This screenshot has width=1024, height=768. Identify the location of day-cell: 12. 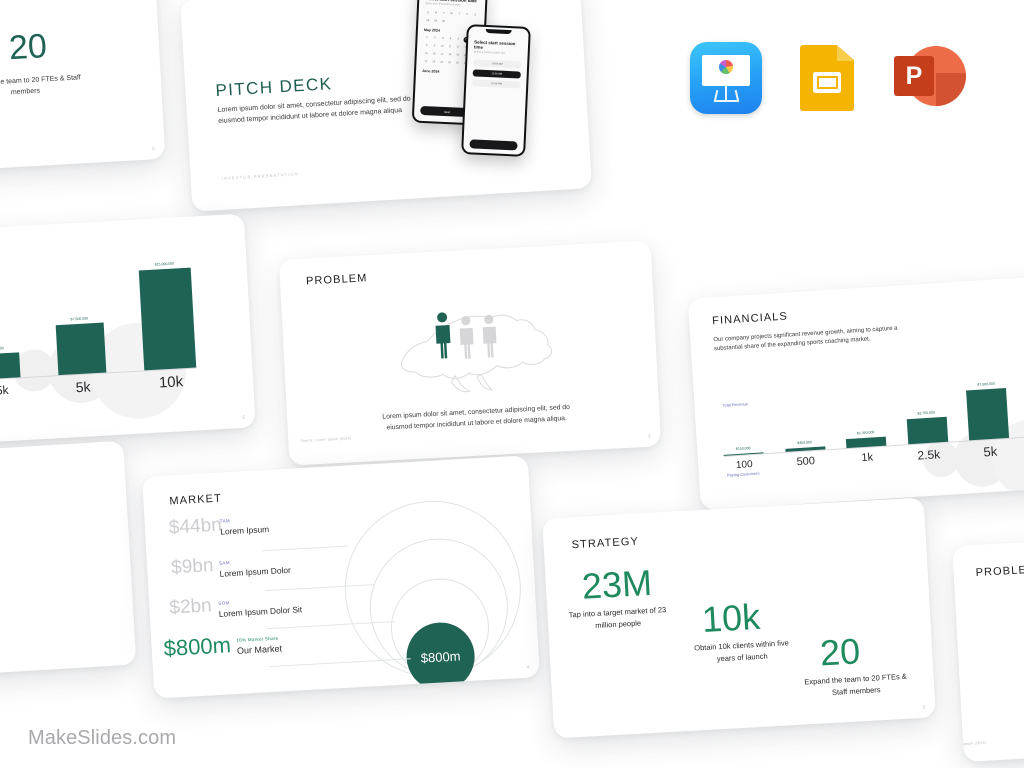
(458, 47).